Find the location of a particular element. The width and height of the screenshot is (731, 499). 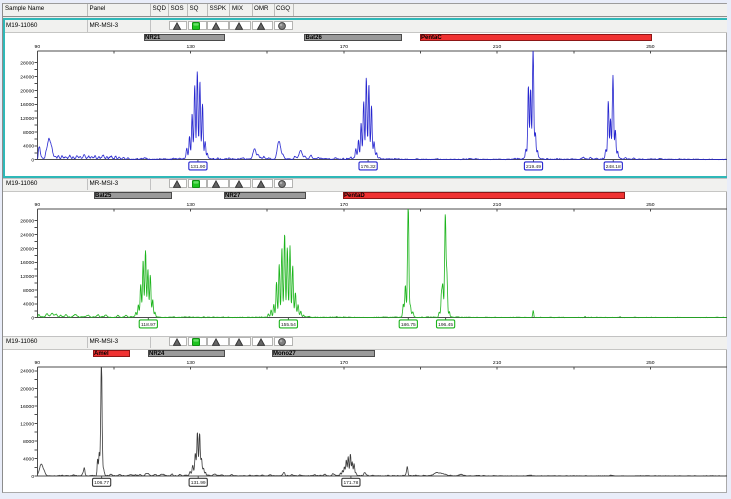

svg-text: 176.32 is located at coordinates (368, 166).